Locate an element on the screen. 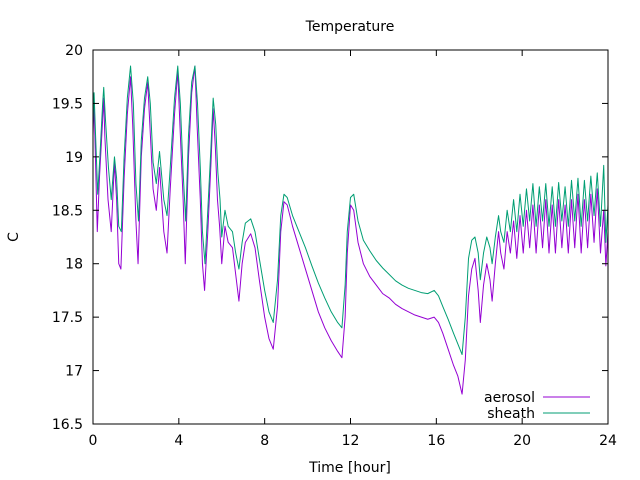  x-tick-label: 0 is located at coordinates (93, 441).